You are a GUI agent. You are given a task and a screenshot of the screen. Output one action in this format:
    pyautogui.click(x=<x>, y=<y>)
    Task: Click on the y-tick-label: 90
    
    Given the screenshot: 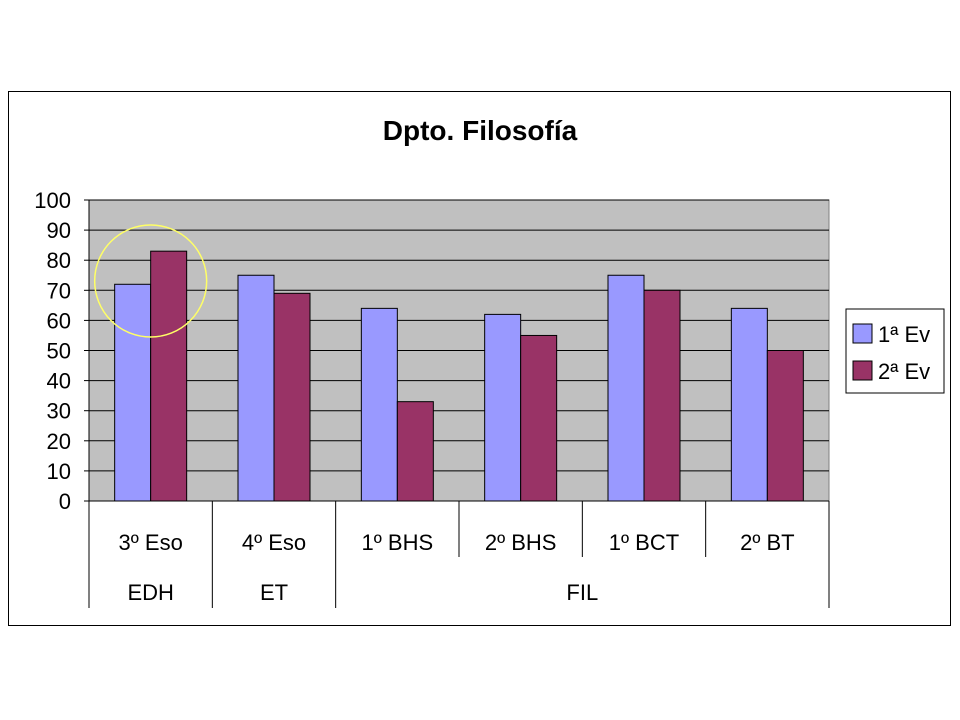 What is the action you would take?
    pyautogui.click(x=59, y=230)
    